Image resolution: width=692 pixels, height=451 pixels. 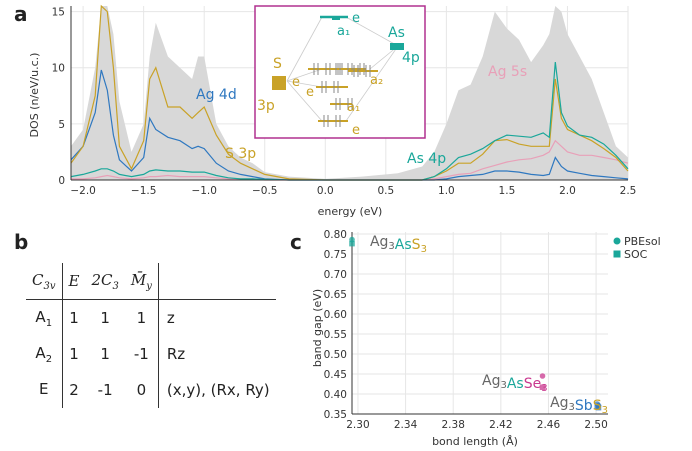 What do you see at coordinates (335, 255) in the screenshot?
I see `gap-ytick-label: 0.75` at bounding box center [335, 255].